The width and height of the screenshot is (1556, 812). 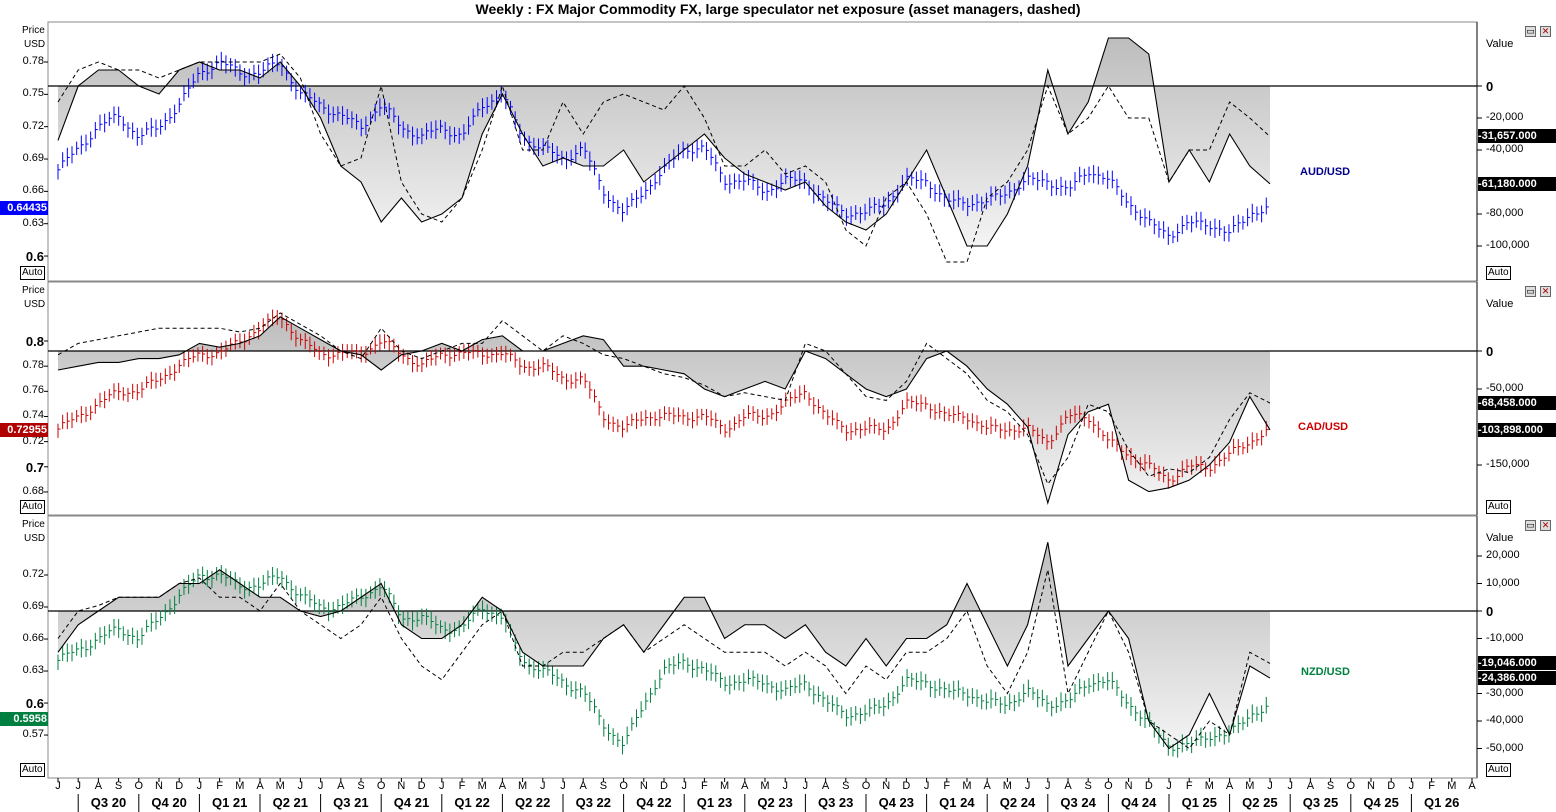 I want to click on value-tick-label: -50,000, so click(x=1505, y=747).